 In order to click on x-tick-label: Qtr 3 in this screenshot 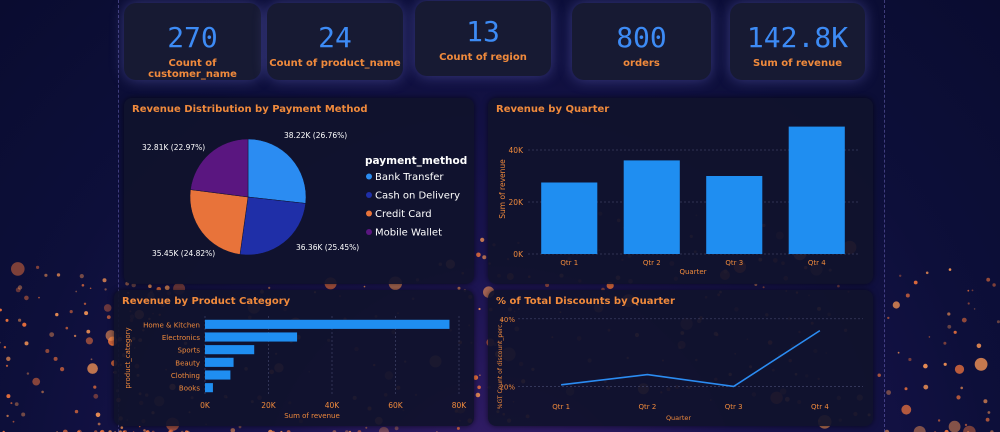, I will do `click(734, 263)`.